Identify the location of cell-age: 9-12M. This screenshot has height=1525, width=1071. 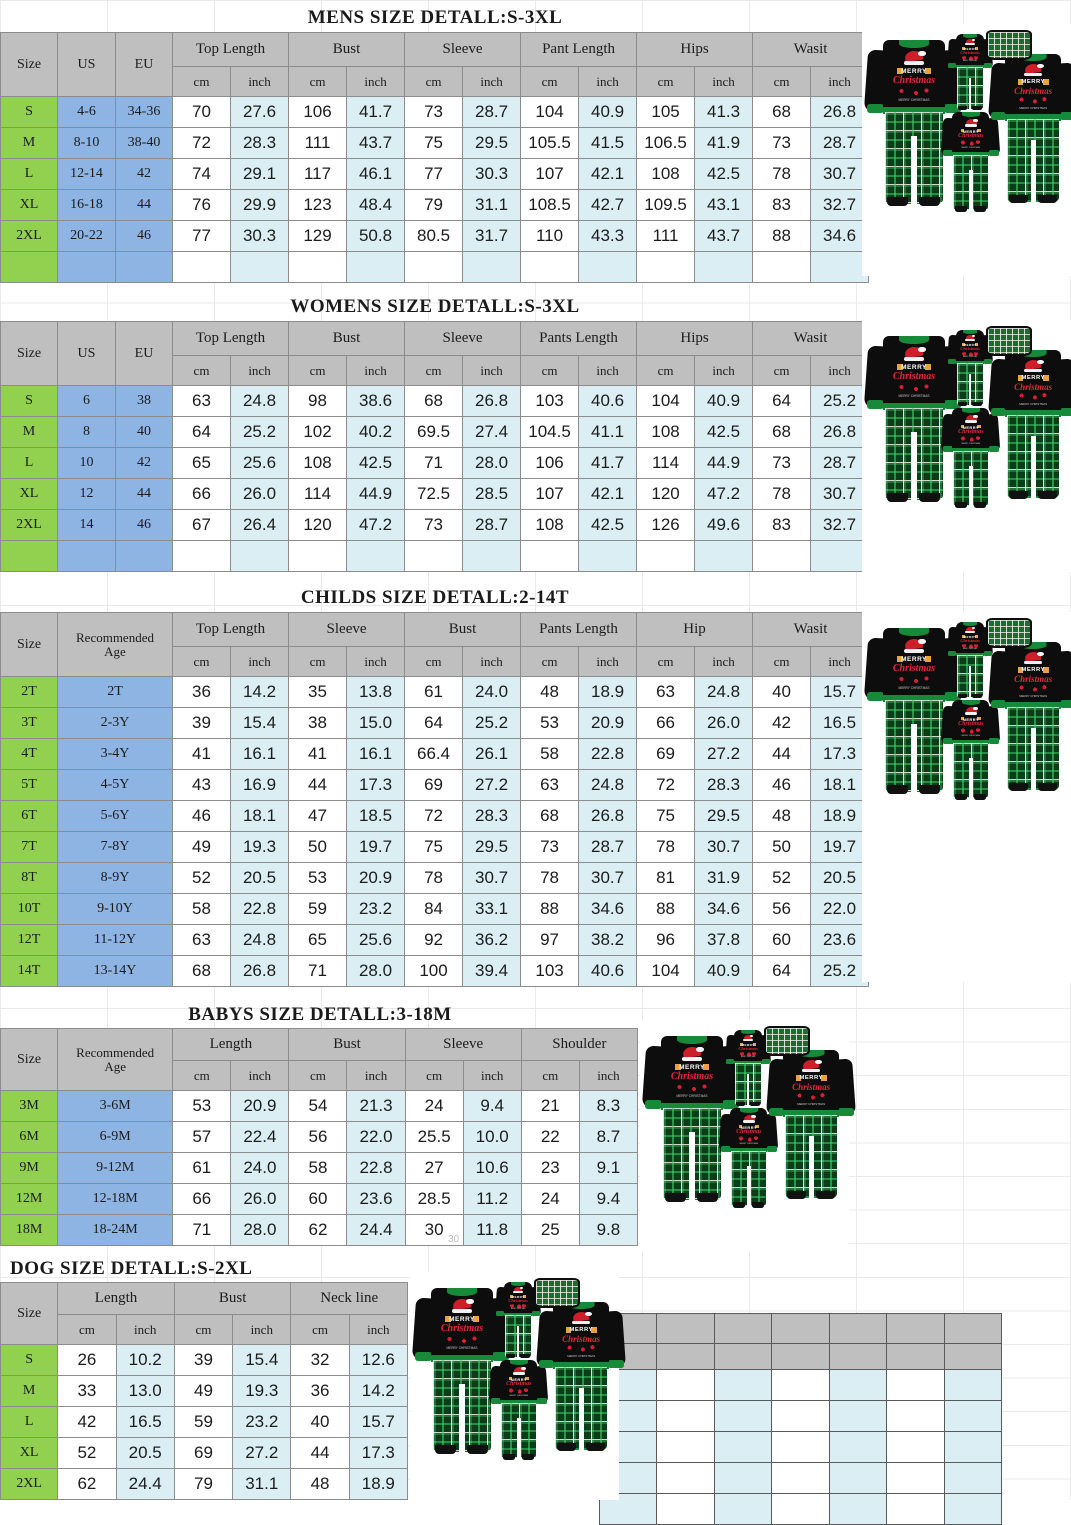
(115, 1168).